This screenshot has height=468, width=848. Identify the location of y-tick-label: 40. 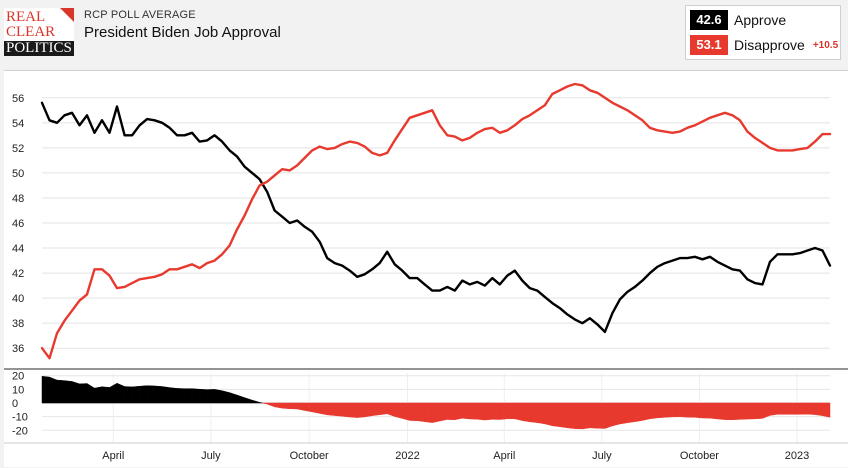
(18, 299).